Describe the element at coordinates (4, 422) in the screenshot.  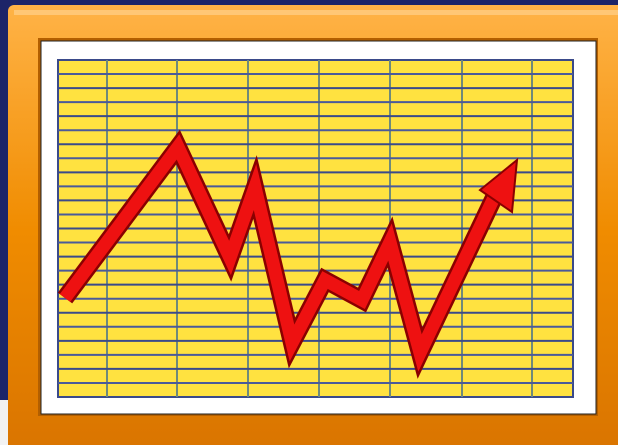
I see `corner` at that location.